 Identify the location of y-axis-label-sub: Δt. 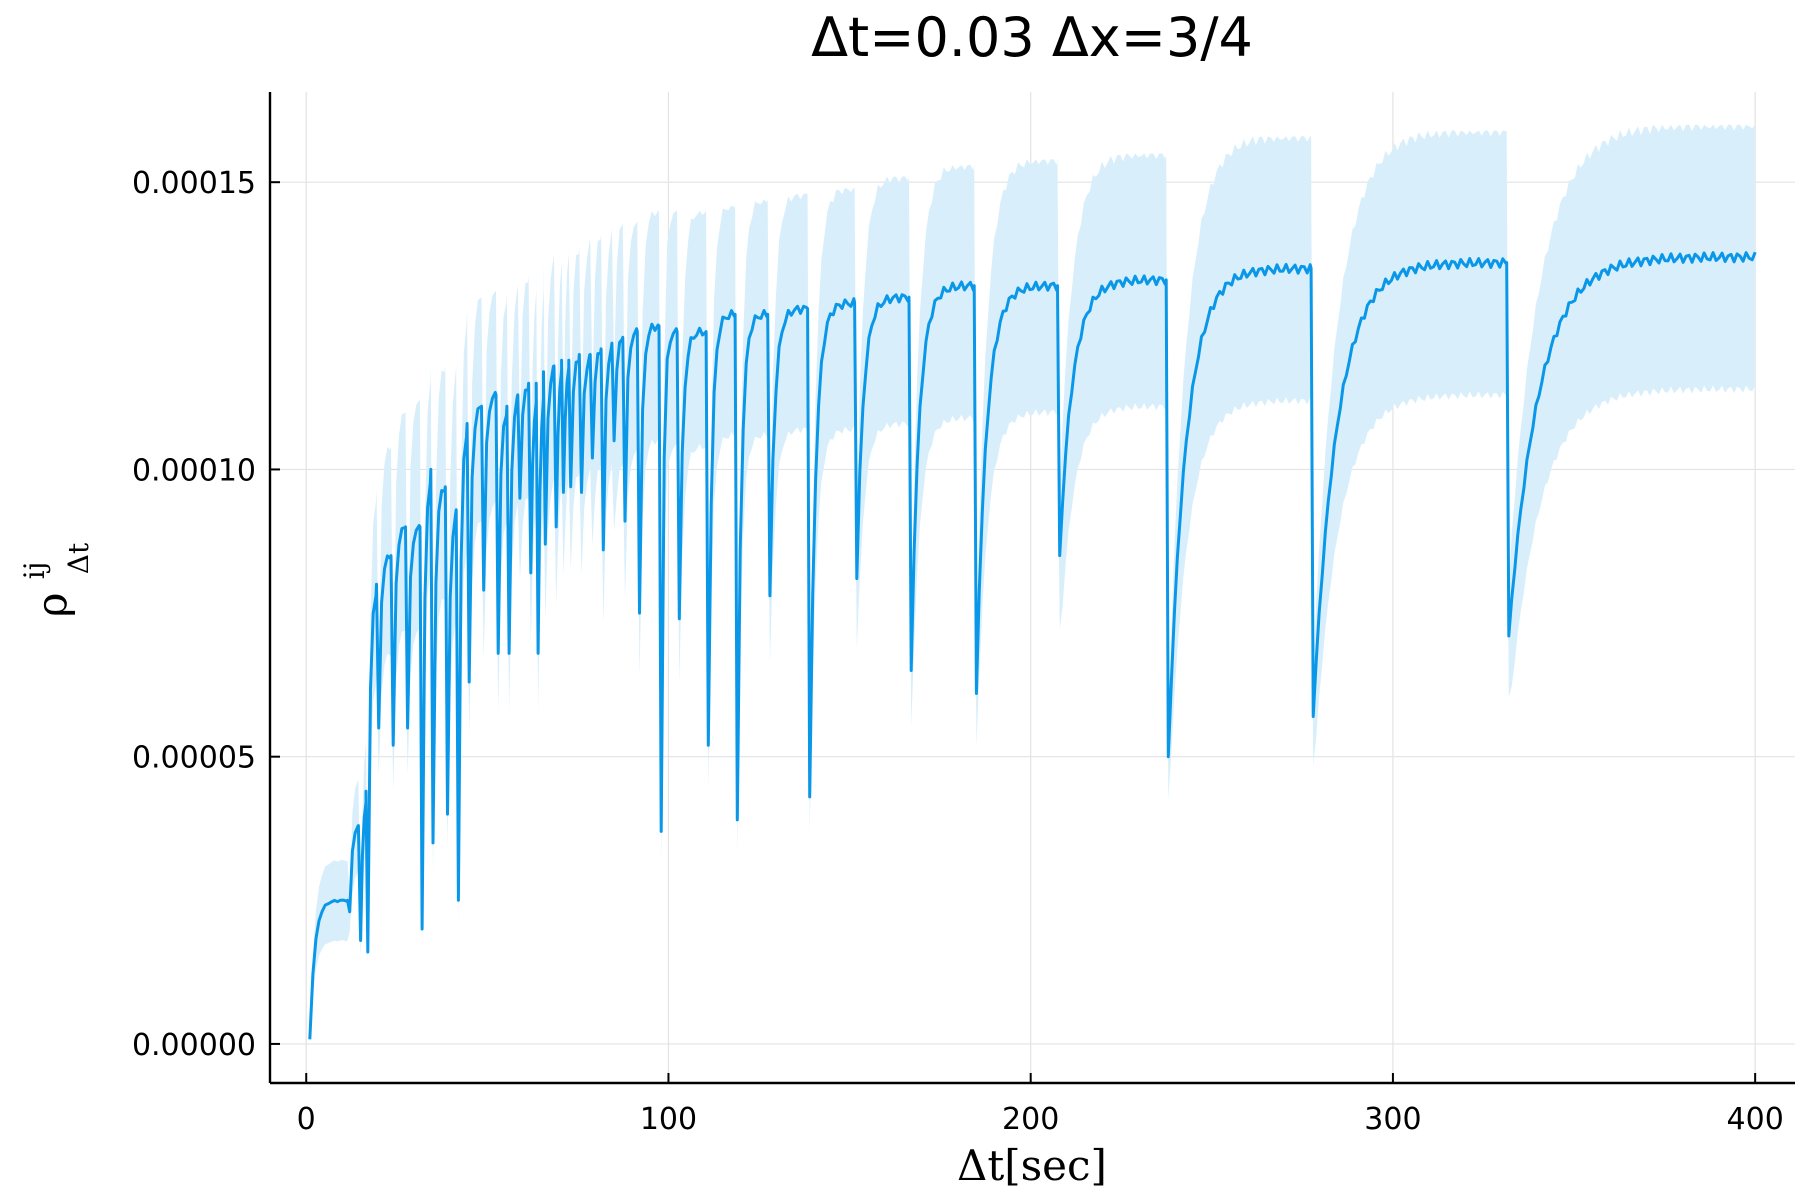
(78, 558).